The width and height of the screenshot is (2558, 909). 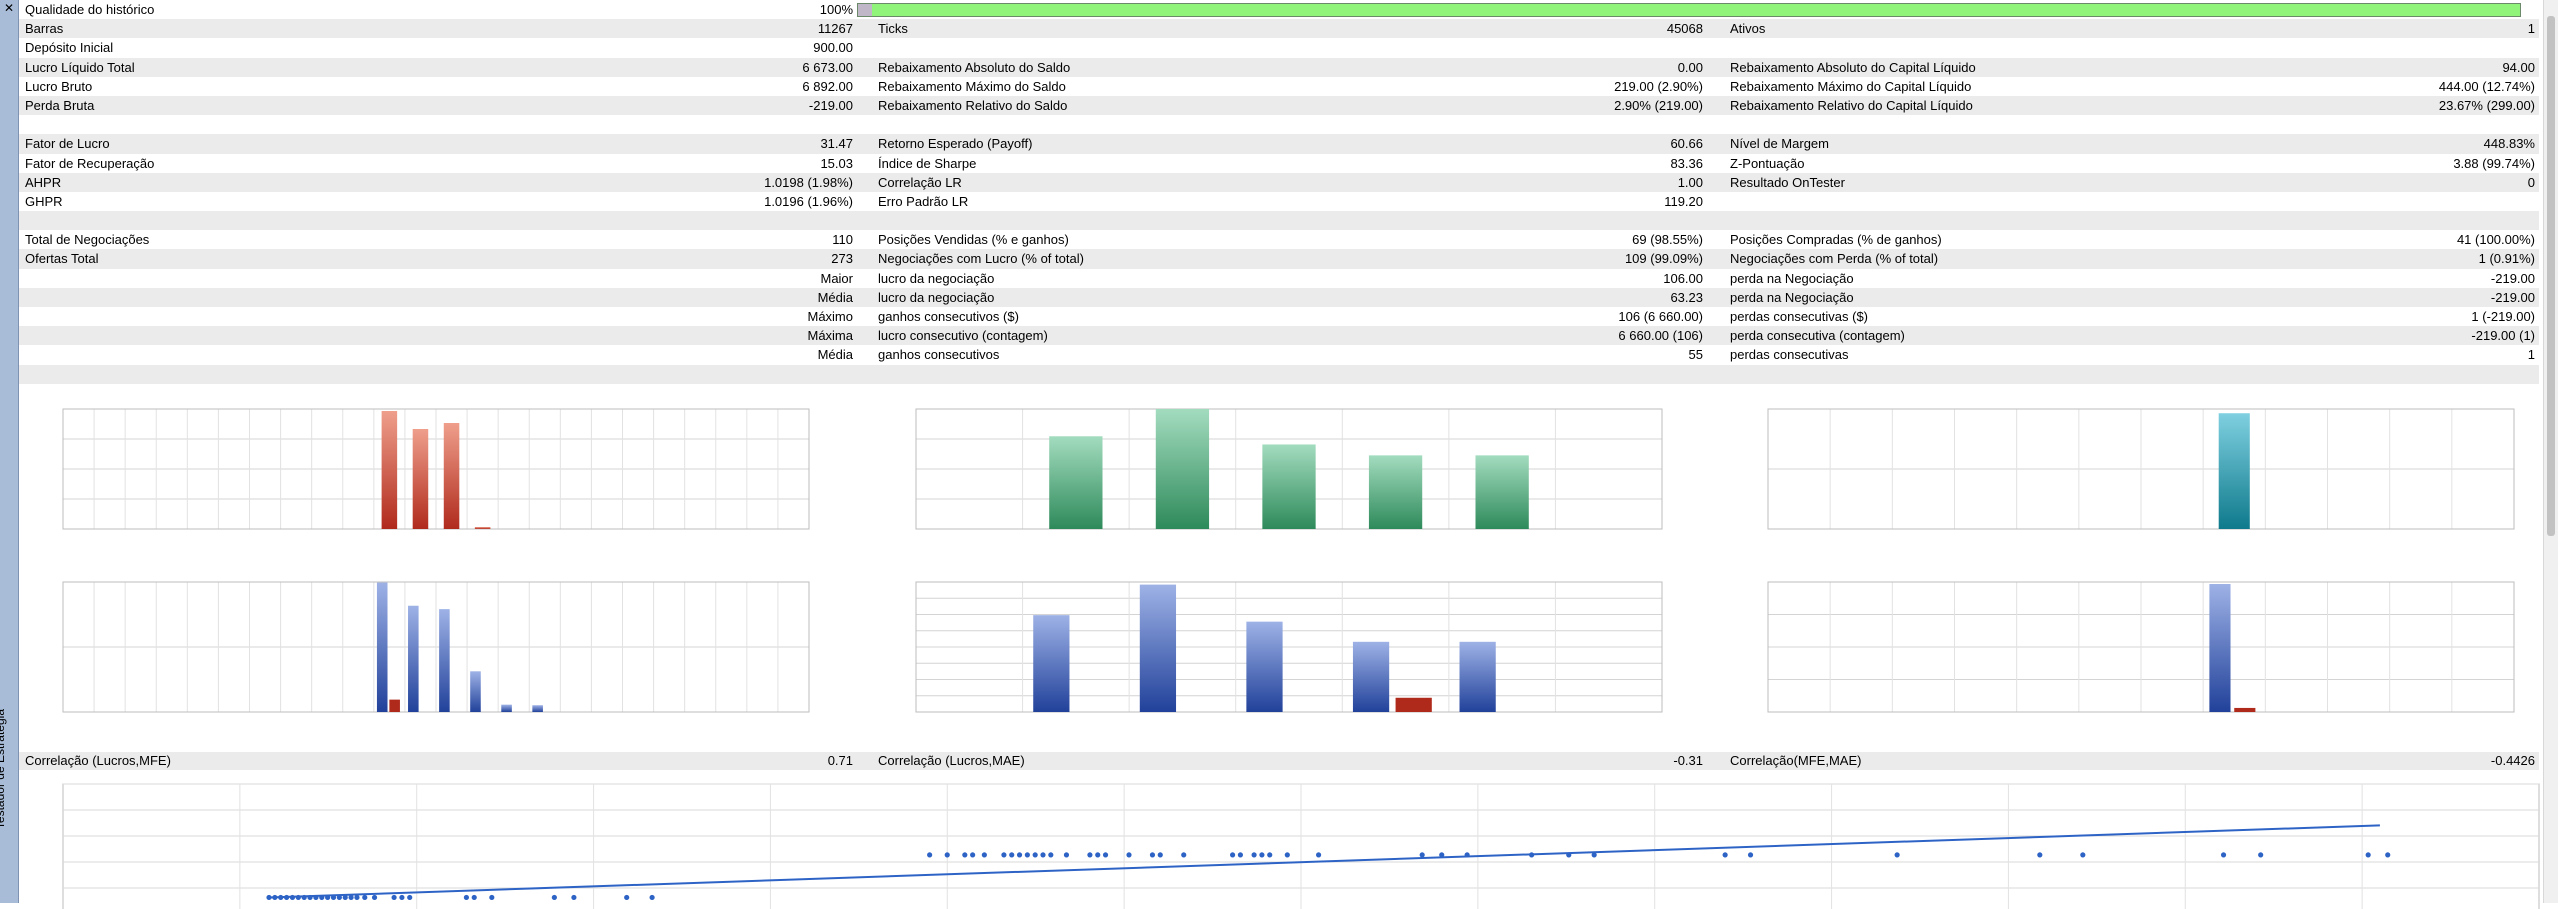 I want to click on stats-row: GHPR 1.0196 (1.96%) Erro Padrão LR 119.20, so click(x=1279, y=201).